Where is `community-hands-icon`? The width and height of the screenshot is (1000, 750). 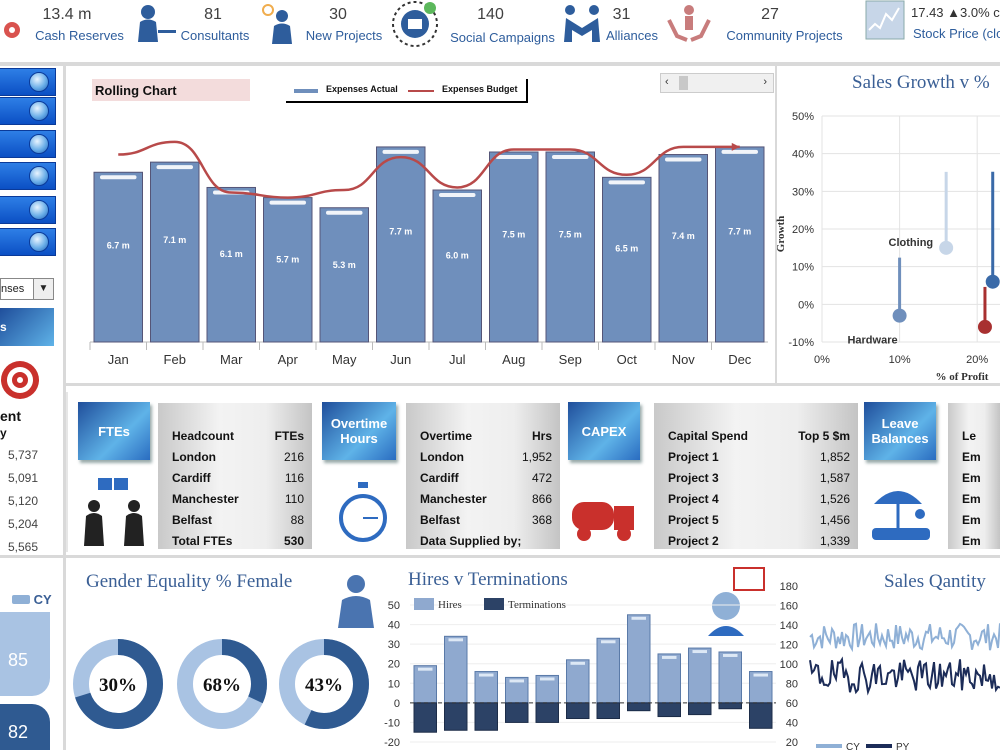
community-hands-icon is located at coordinates (689, 23).